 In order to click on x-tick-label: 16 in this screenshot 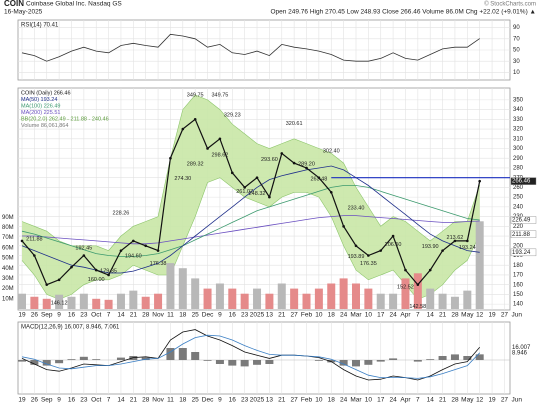, I will do `click(72, 400)`.